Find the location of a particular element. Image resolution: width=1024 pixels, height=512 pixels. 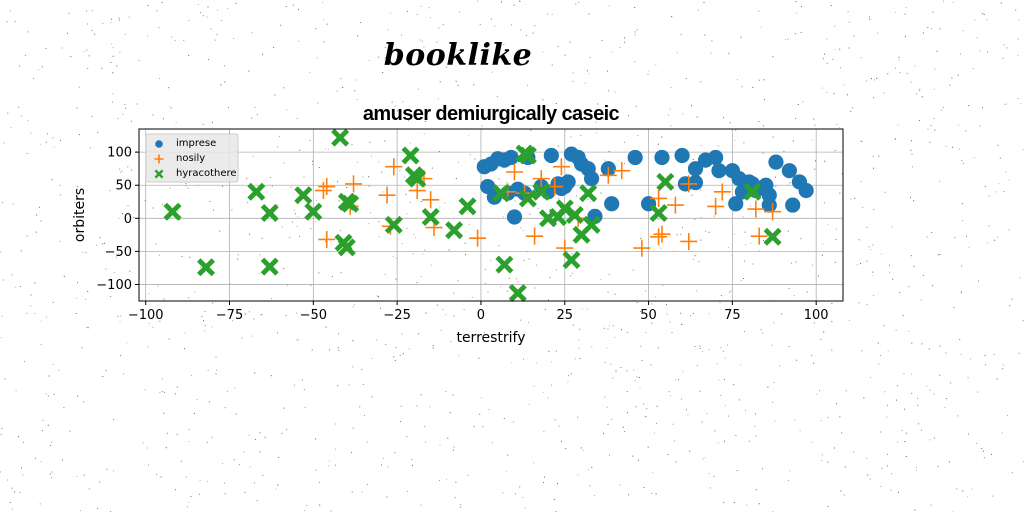

x-tick-label: −75 is located at coordinates (229, 315).